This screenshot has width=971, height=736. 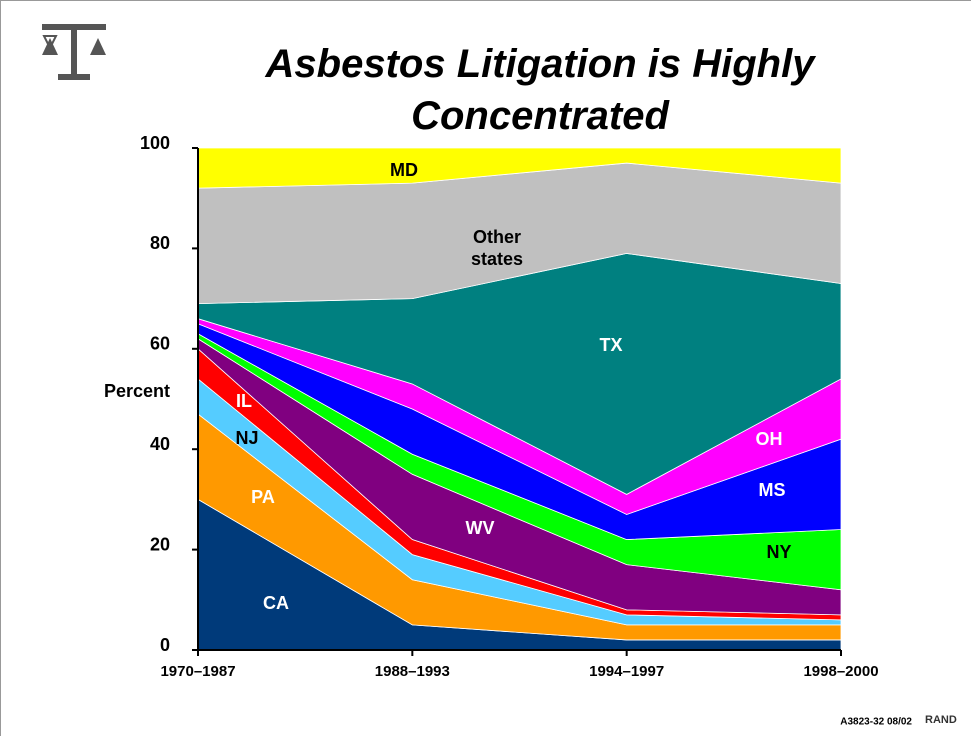 I want to click on x-tick-label: 1970–1987, so click(x=197, y=671).